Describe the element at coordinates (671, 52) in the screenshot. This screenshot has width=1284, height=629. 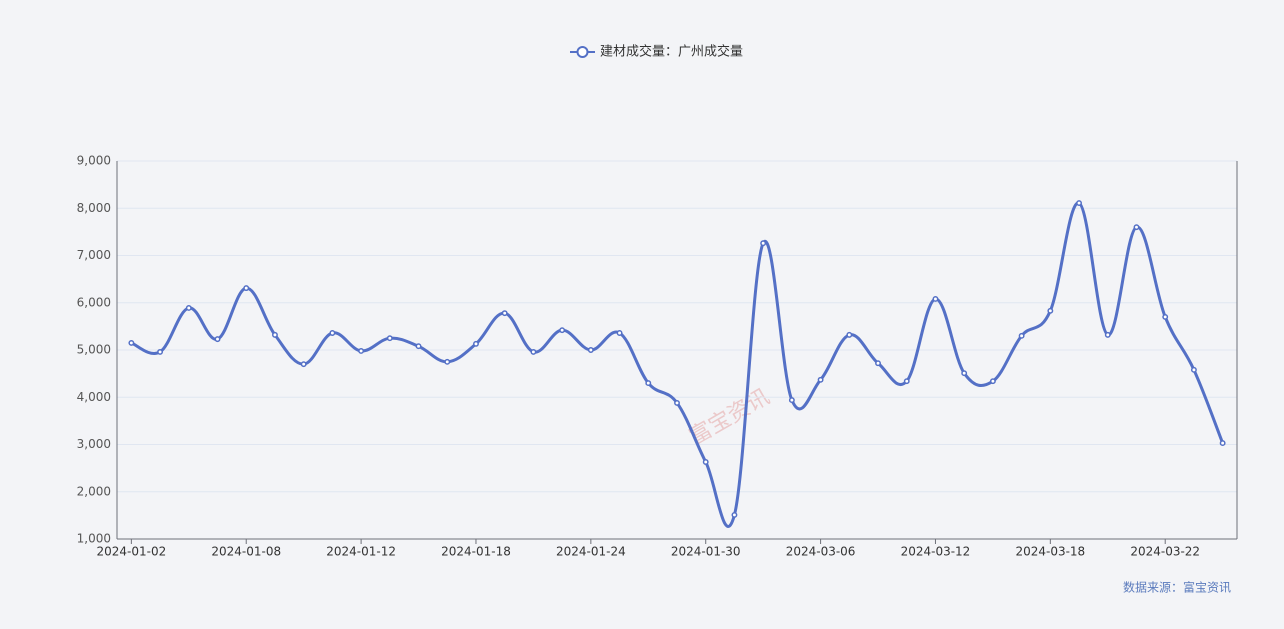
I see `legend-label: 建材成交量：广州成交量` at that location.